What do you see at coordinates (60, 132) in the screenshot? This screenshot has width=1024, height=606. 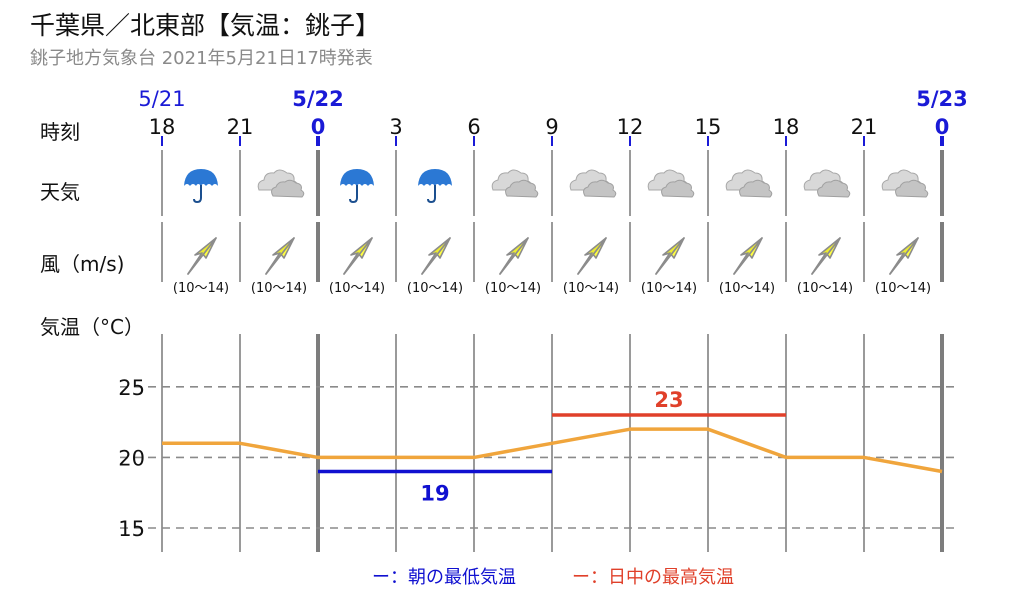 I see `time-row-label: 時刻` at bounding box center [60, 132].